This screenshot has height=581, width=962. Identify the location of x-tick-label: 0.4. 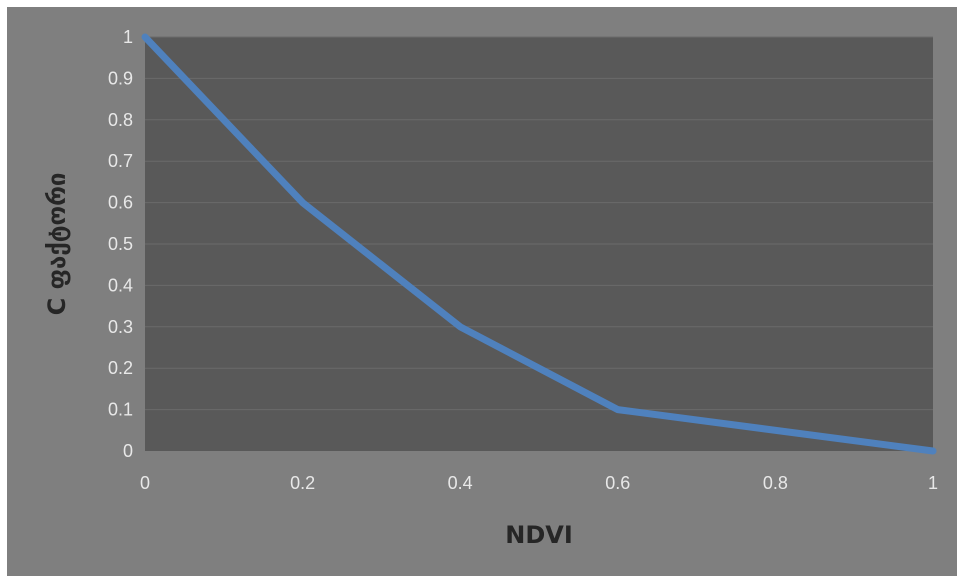
(460, 483).